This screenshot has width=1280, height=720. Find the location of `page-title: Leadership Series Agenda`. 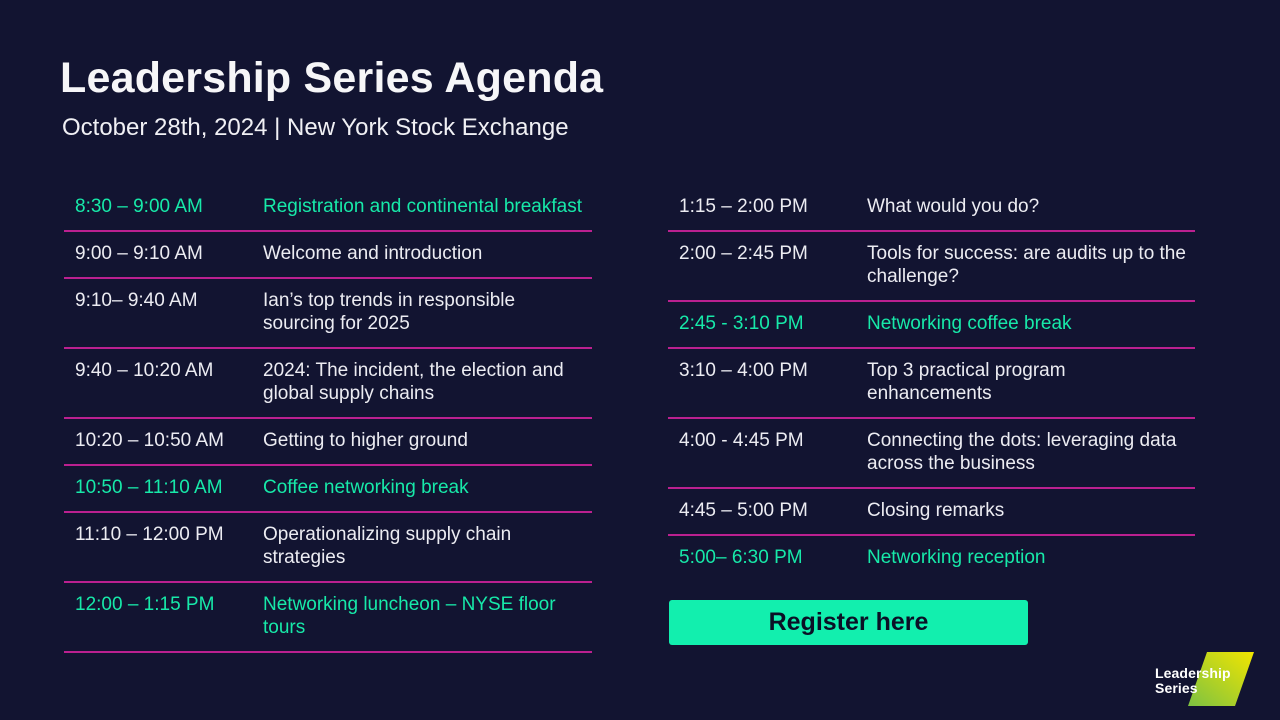

page-title: Leadership Series Agenda is located at coordinates (332, 78).